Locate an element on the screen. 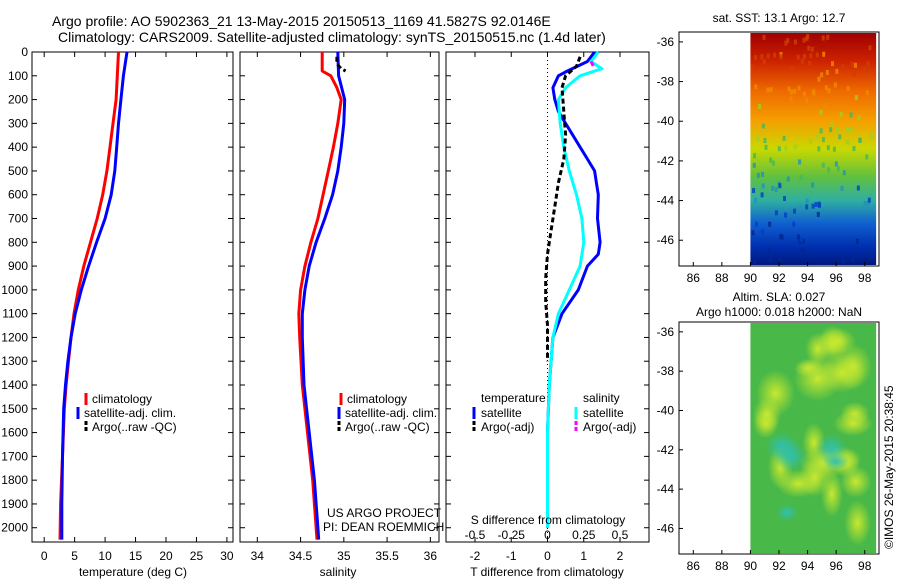 The height and width of the screenshot is (580, 900). difference-x-tick-label: 2 is located at coordinates (620, 556).